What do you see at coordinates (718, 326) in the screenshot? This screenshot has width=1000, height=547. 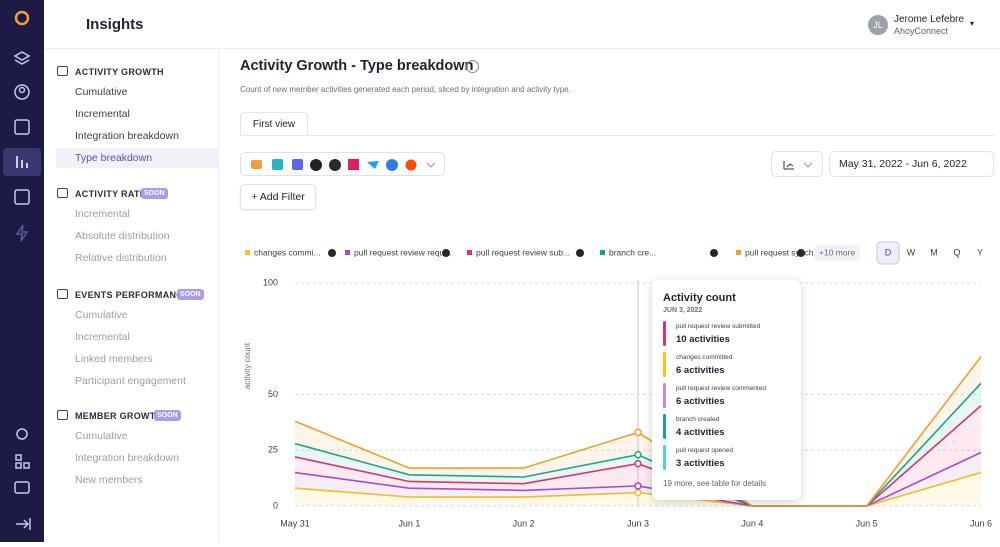 I see `tooltip-item-label: pull request review submitted` at bounding box center [718, 326].